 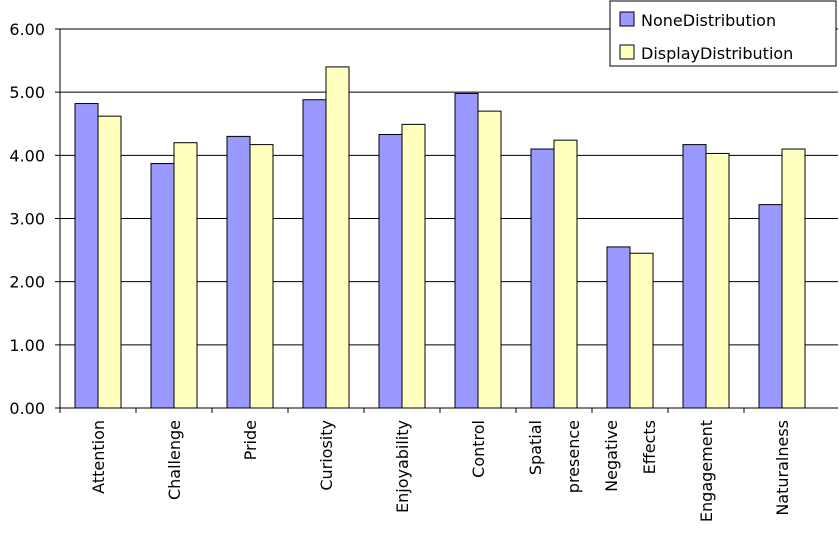 What do you see at coordinates (723, 33) in the screenshot?
I see `legend-box` at bounding box center [723, 33].